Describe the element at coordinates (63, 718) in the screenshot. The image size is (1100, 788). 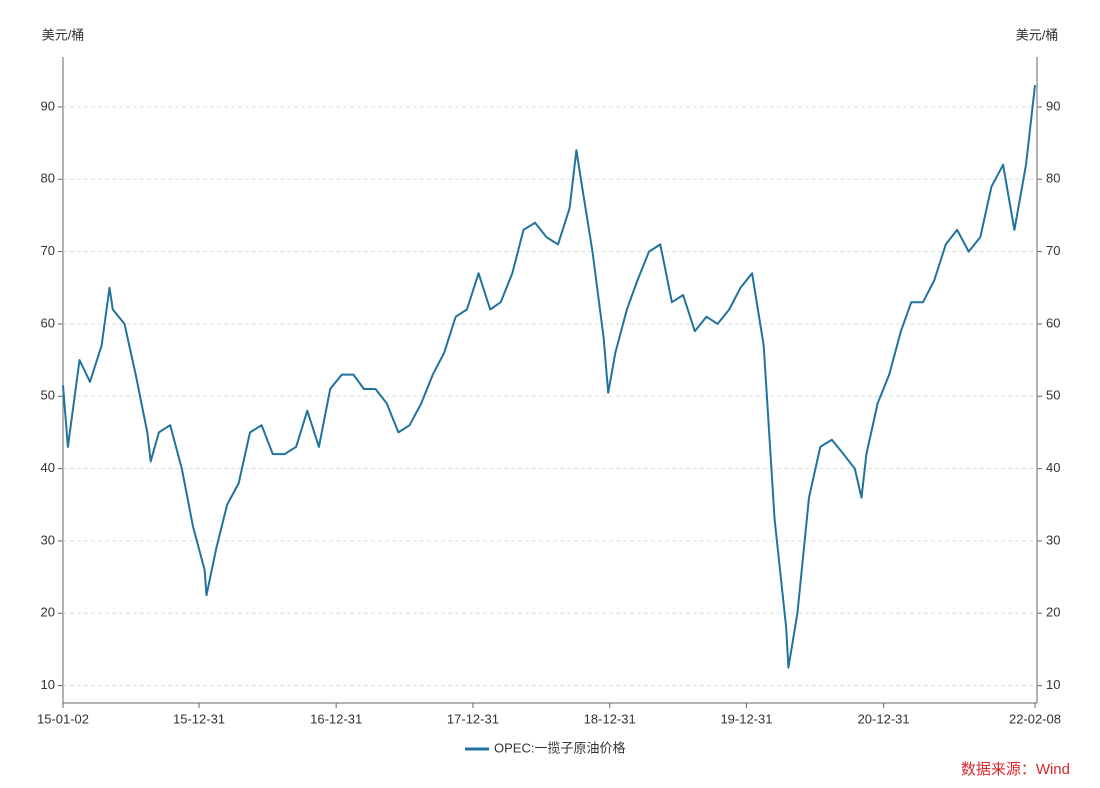
I see `x-tick-label: 15-01-02` at that location.